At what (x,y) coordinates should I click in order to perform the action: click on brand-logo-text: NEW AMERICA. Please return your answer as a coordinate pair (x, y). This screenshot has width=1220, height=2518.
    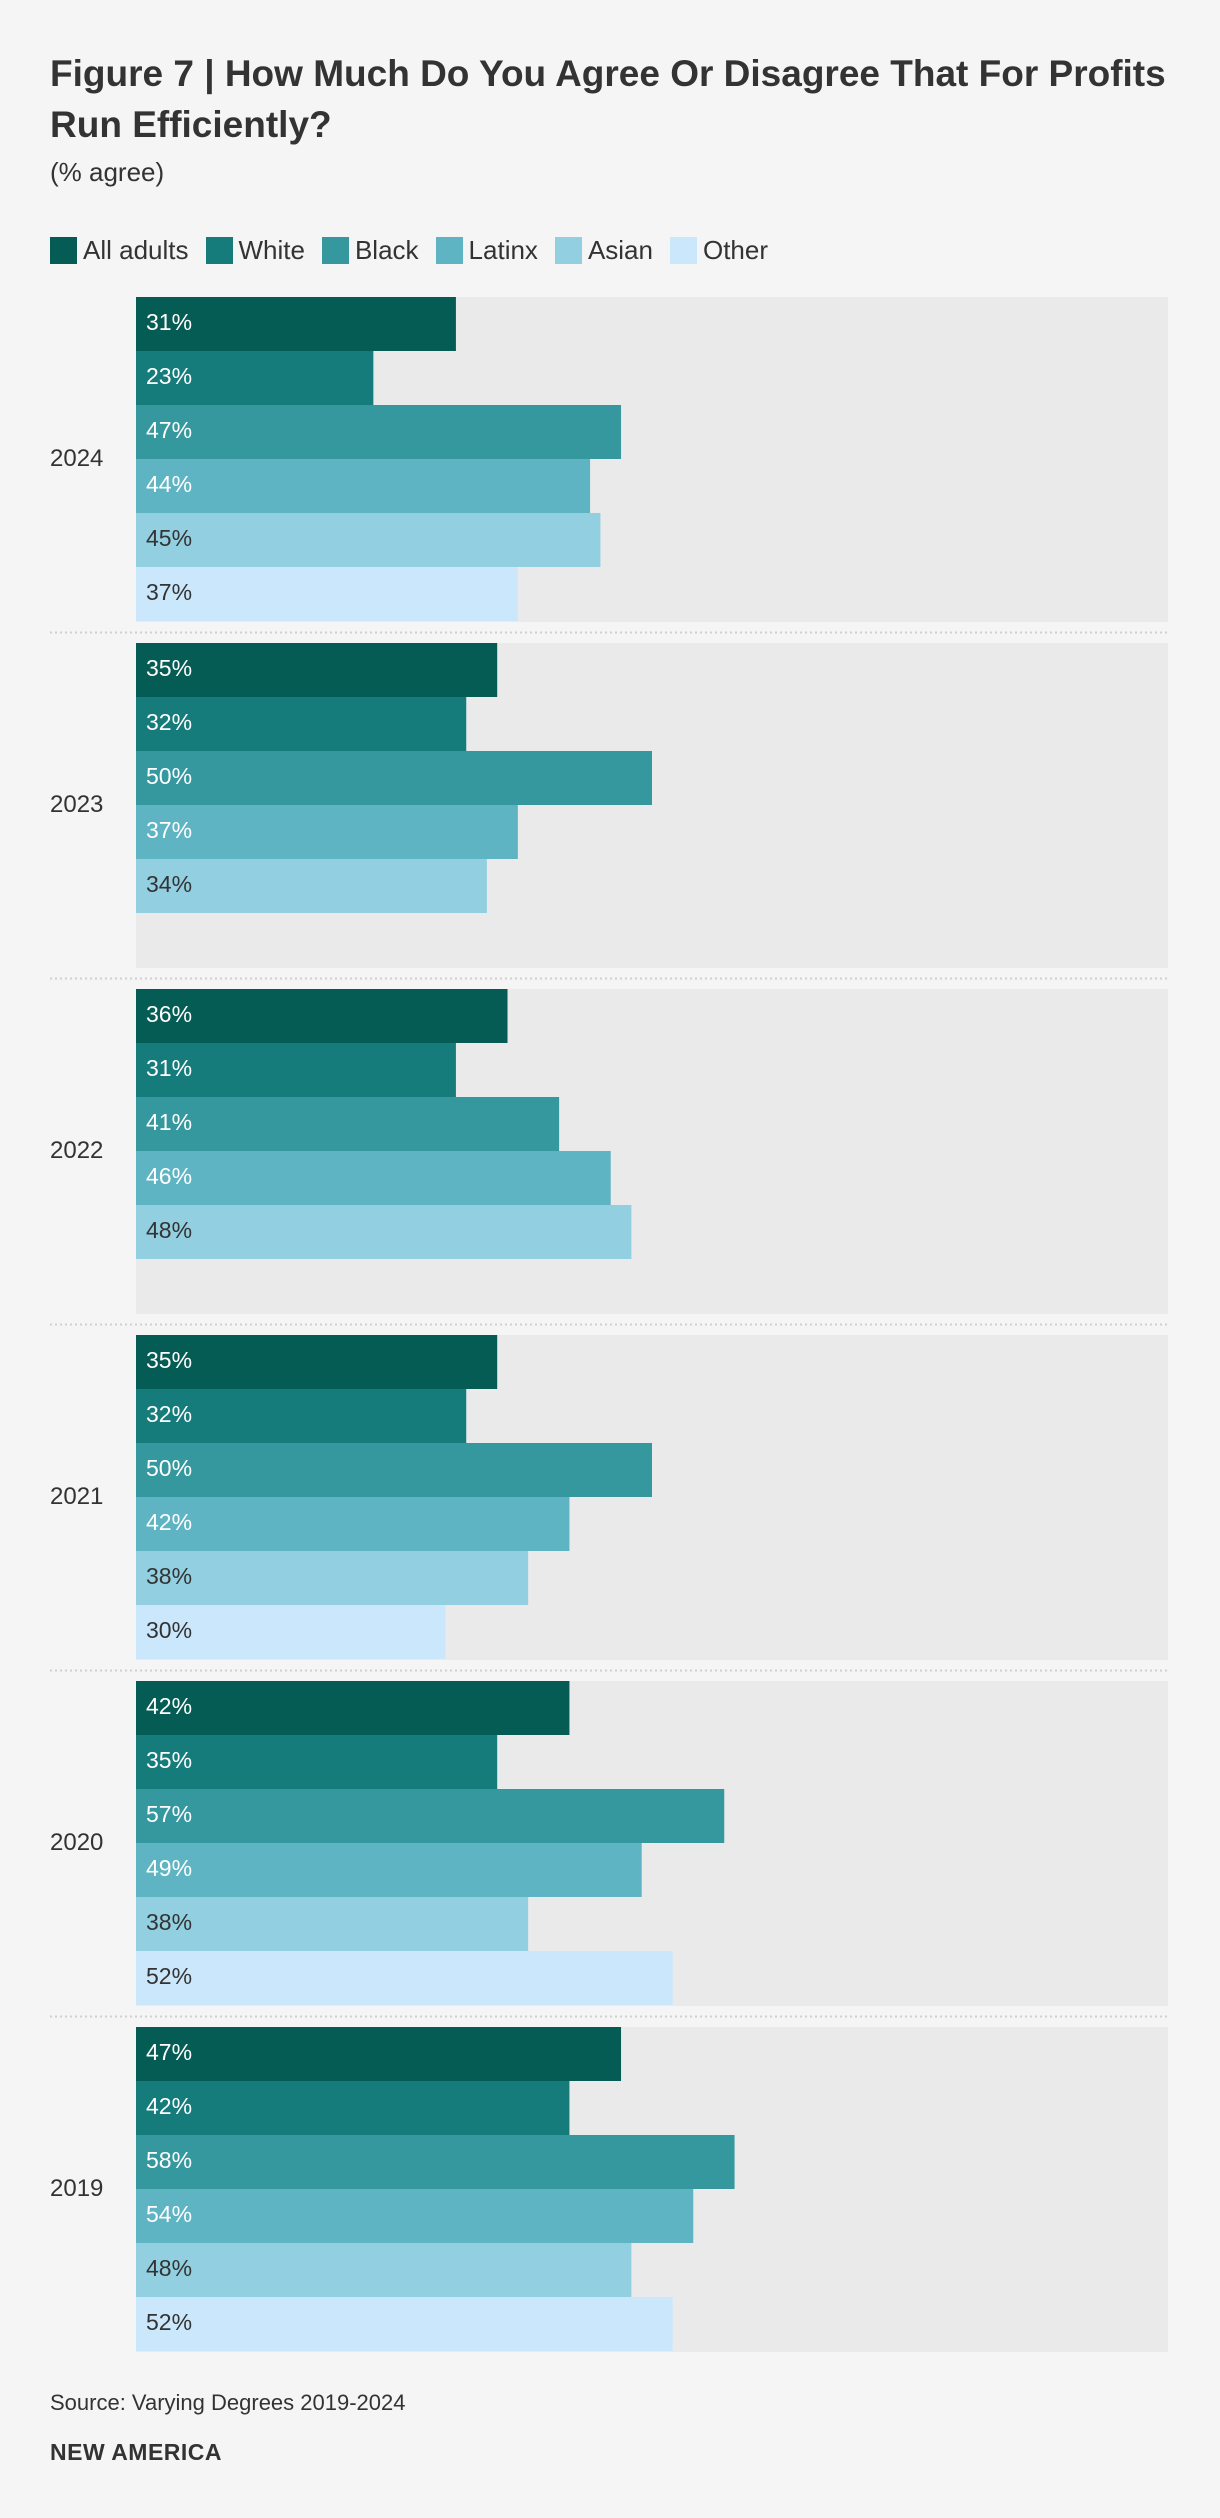
    Looking at the image, I should click on (136, 2452).